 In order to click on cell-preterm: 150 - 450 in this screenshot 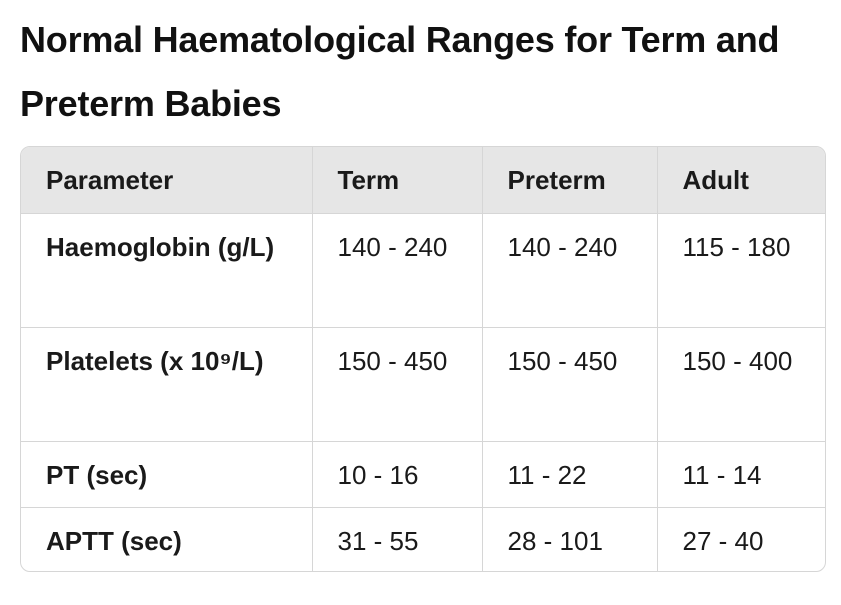, I will do `click(570, 384)`.